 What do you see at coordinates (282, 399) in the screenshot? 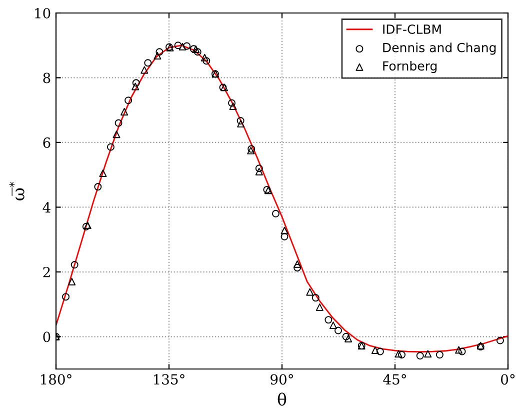
I see `x-axis-title: θ` at bounding box center [282, 399].